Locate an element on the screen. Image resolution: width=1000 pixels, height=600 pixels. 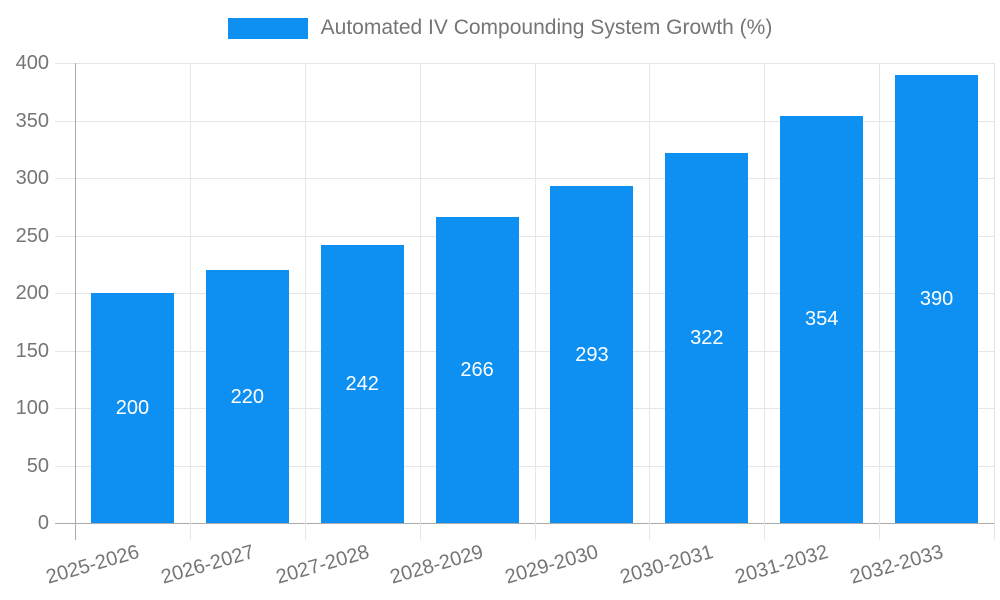
x-axis-tick-label: 2031-2032 is located at coordinates (781, 565).